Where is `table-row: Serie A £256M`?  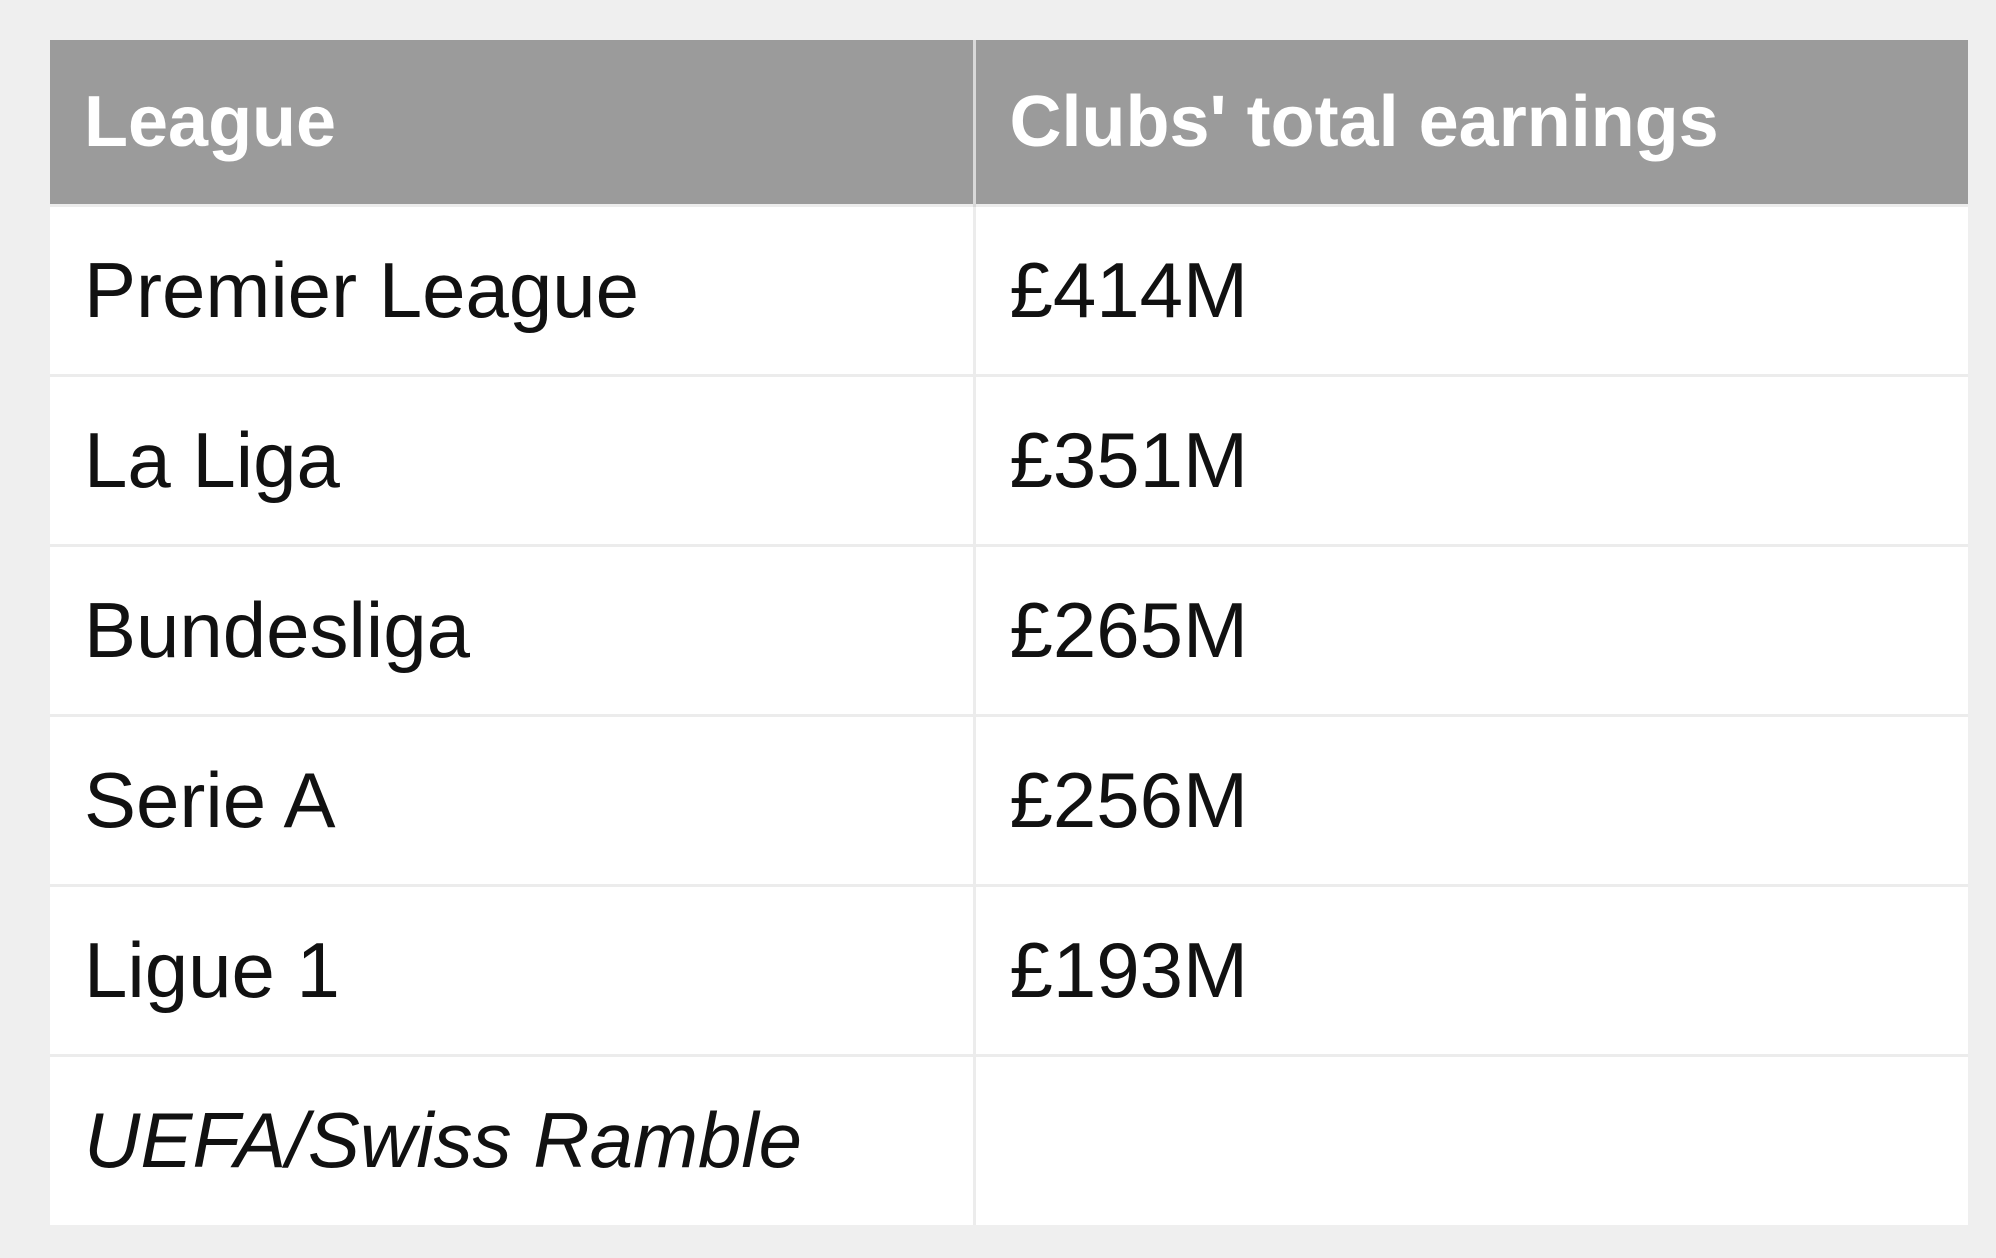
table-row: Serie A £256M is located at coordinates (1009, 799).